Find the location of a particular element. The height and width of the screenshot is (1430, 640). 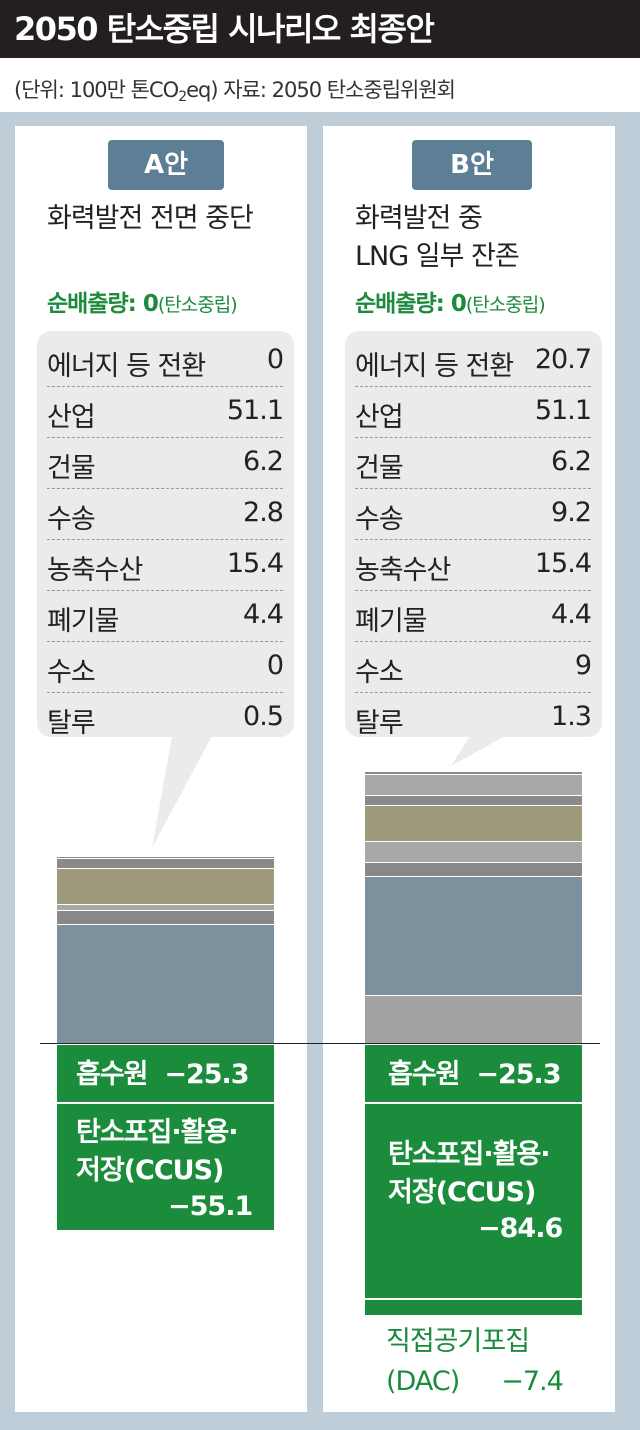

unit-source-line: (단위: 100만 톤CO2eq) 자료: 2050 탄소중립위원회 is located at coordinates (235, 89).